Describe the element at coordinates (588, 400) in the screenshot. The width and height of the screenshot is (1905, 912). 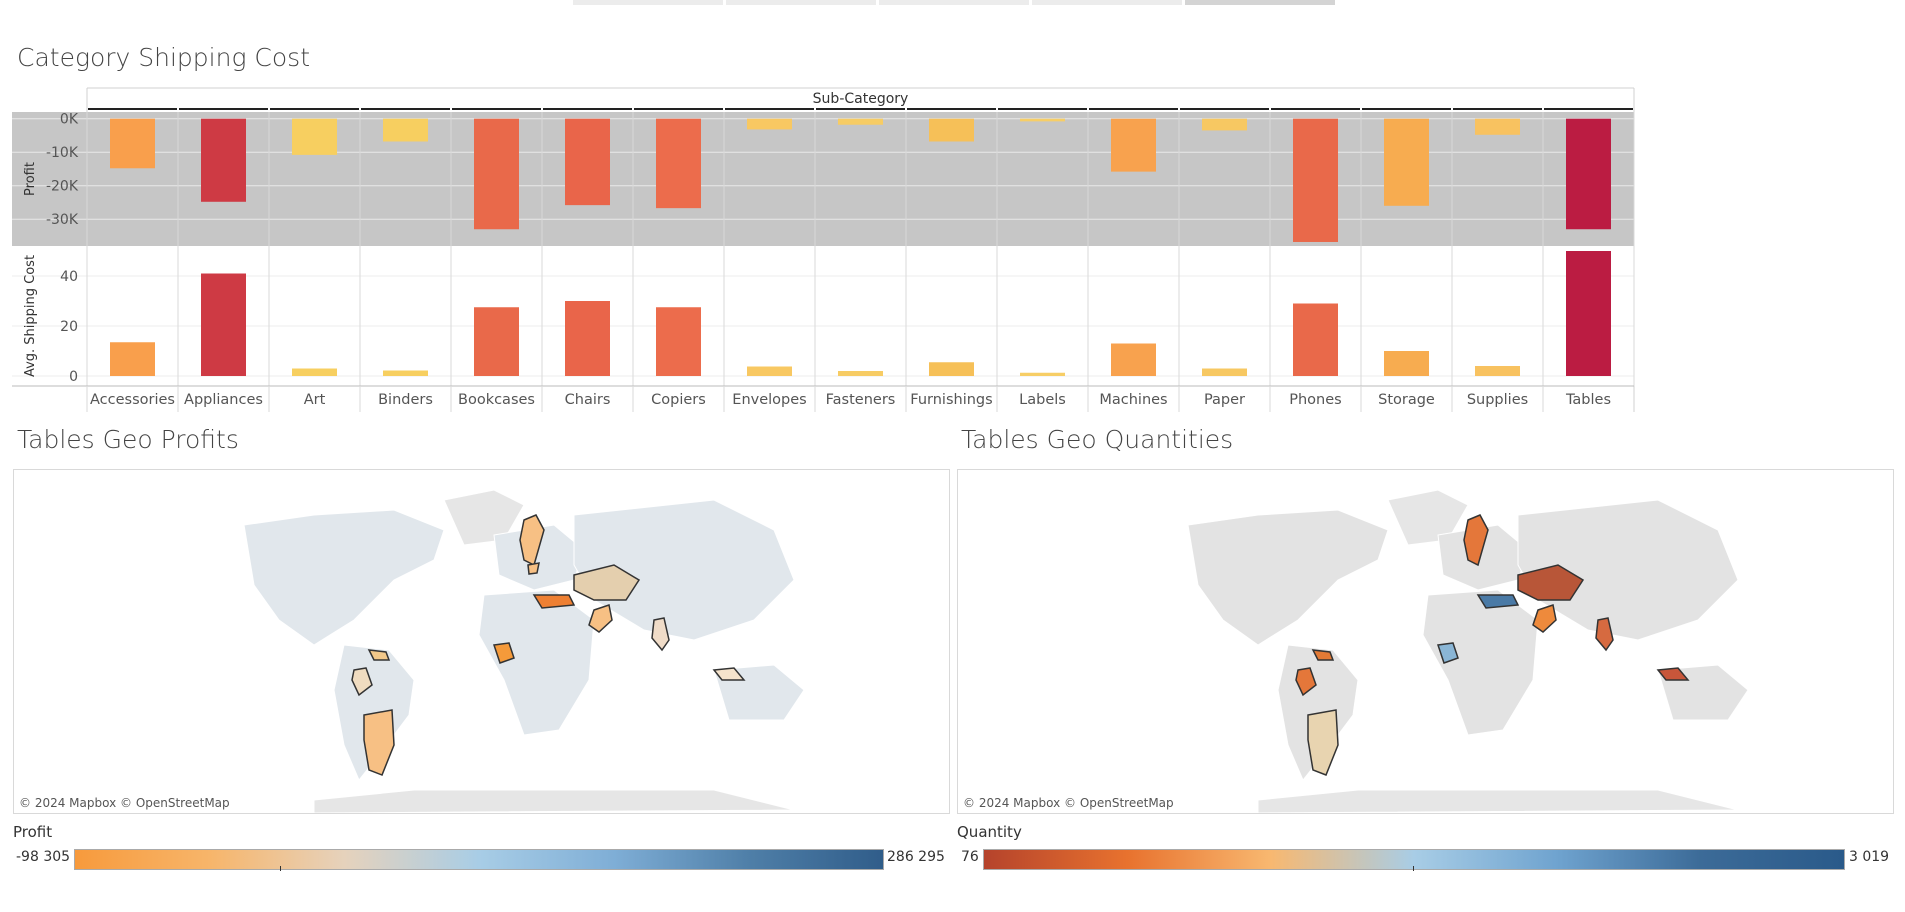
I see `x-tick-label: Chairs` at that location.